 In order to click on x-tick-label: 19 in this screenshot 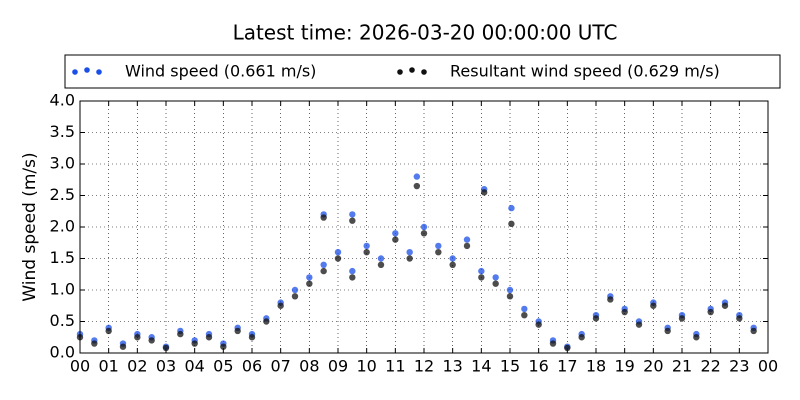, I will do `click(624, 366)`.